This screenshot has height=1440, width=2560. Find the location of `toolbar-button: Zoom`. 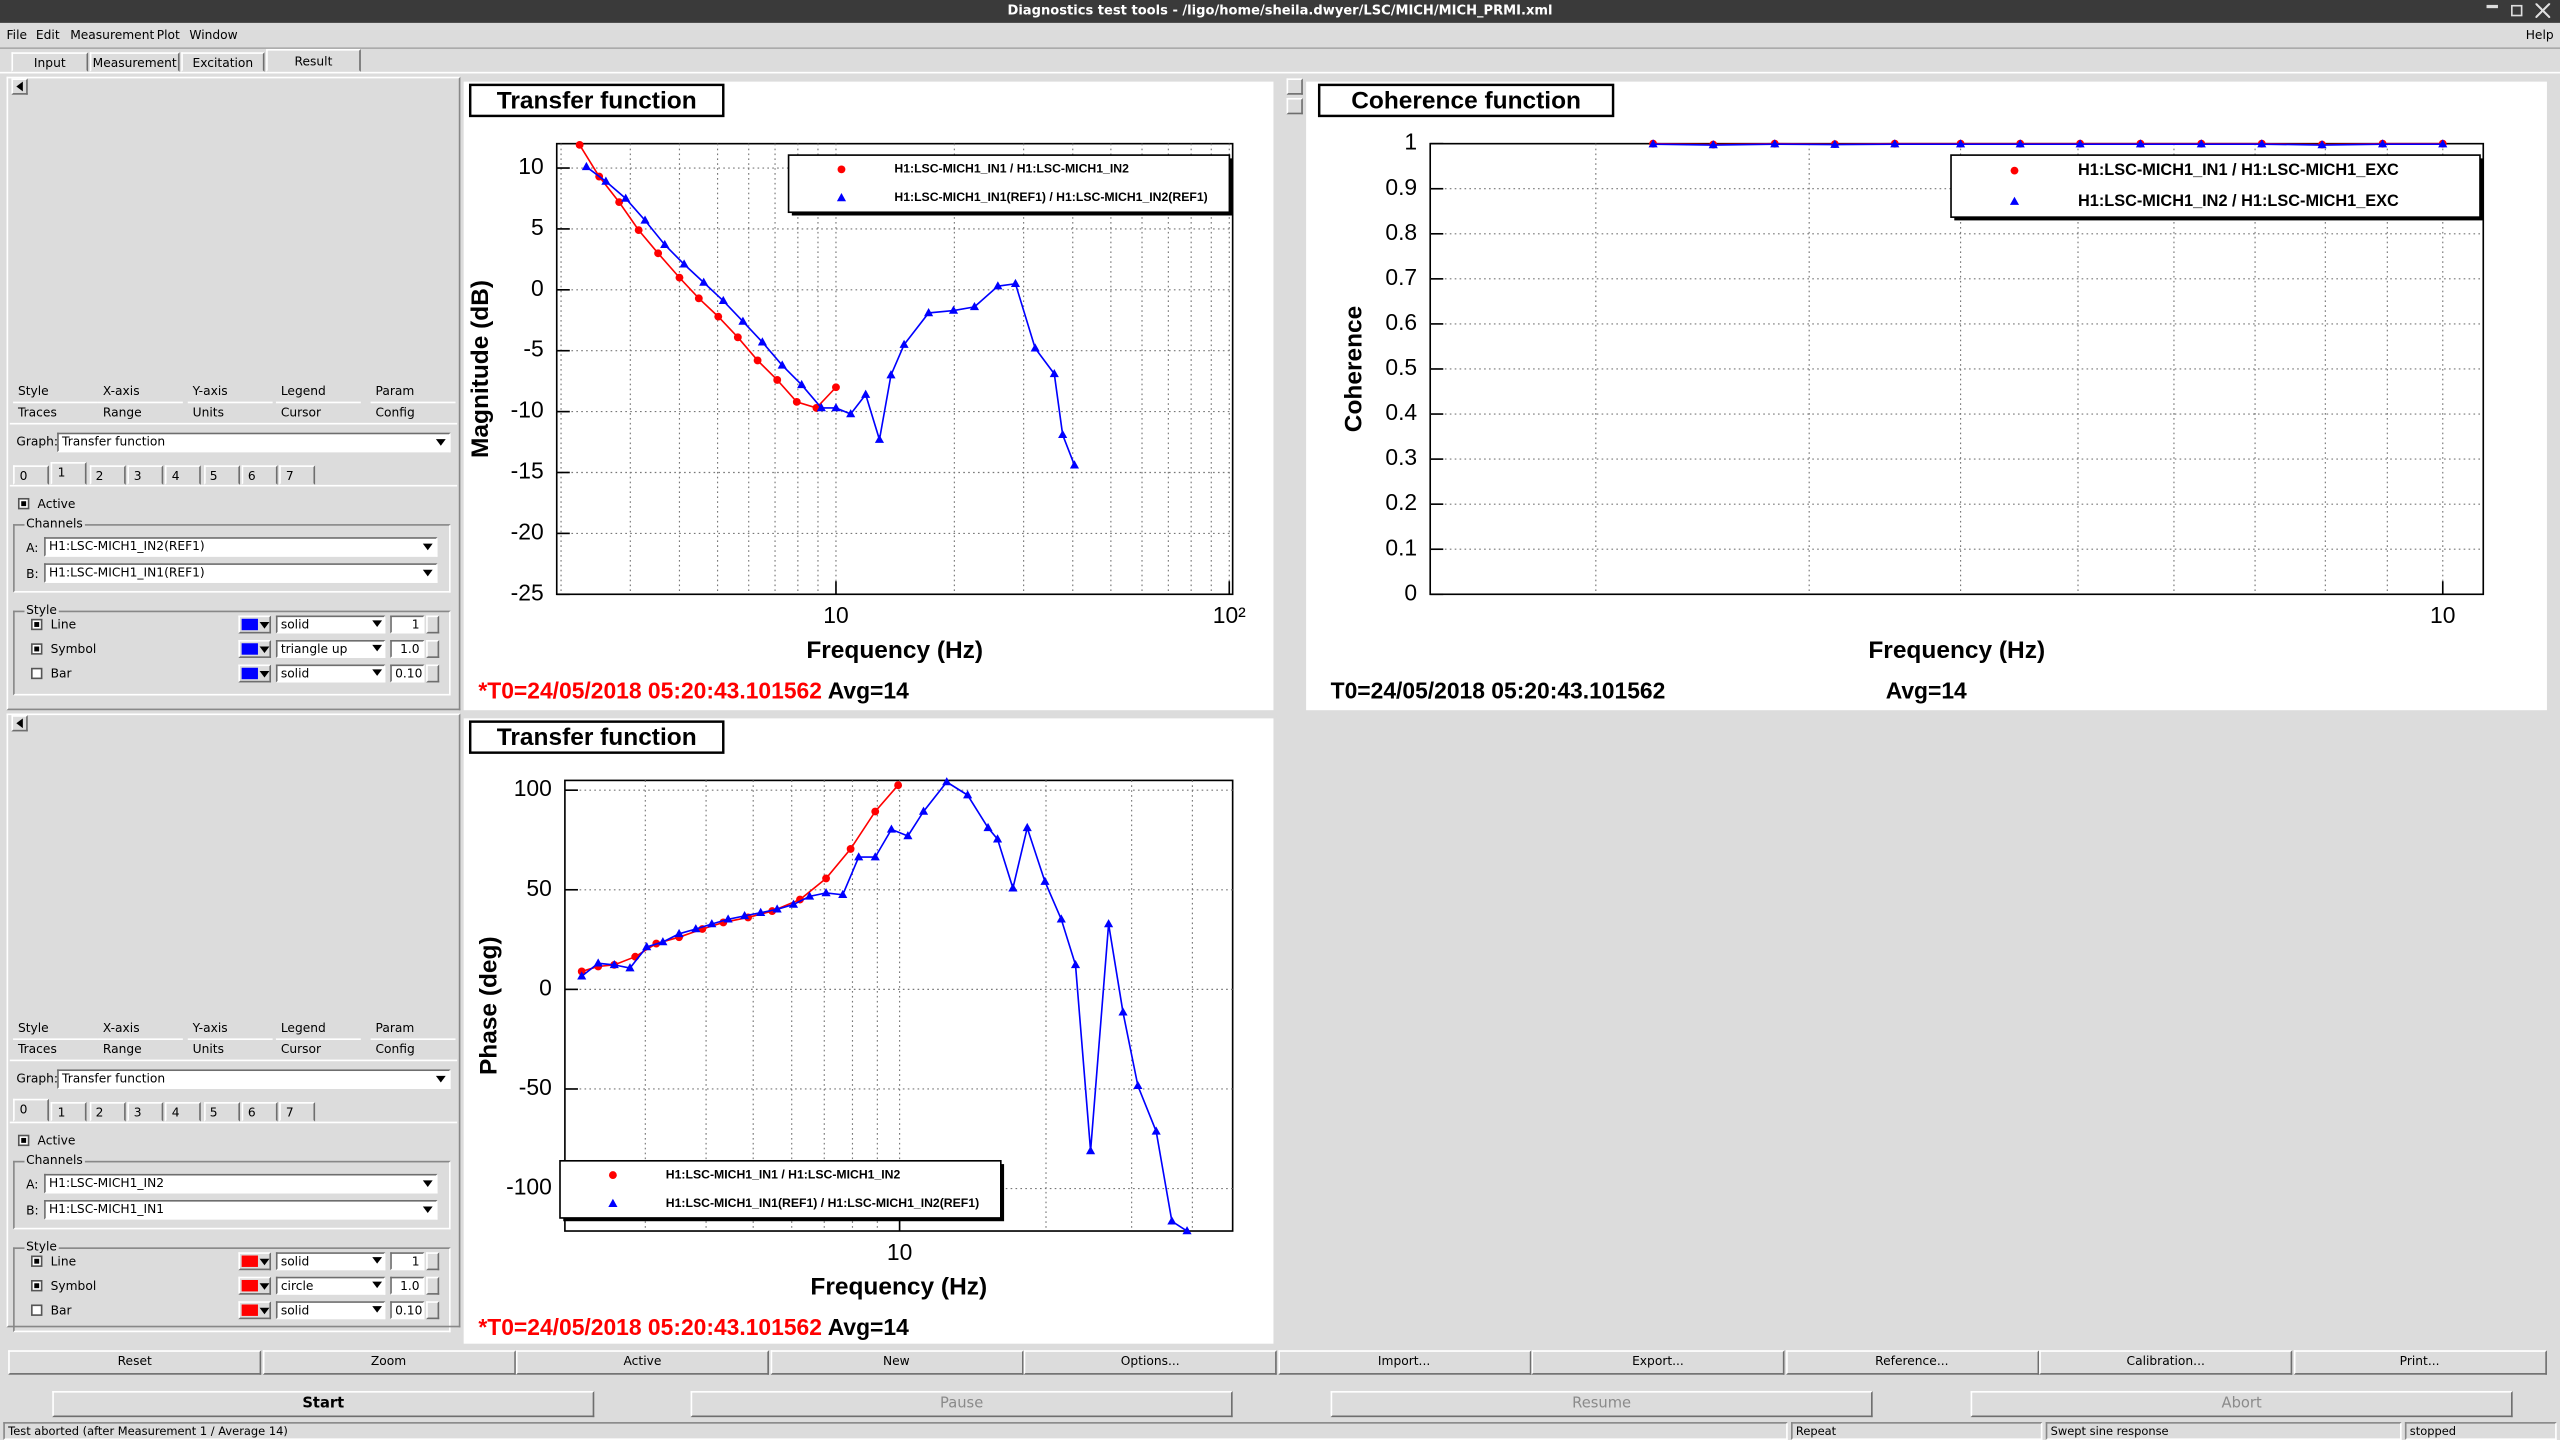

toolbar-button: Zoom is located at coordinates (389, 1362).